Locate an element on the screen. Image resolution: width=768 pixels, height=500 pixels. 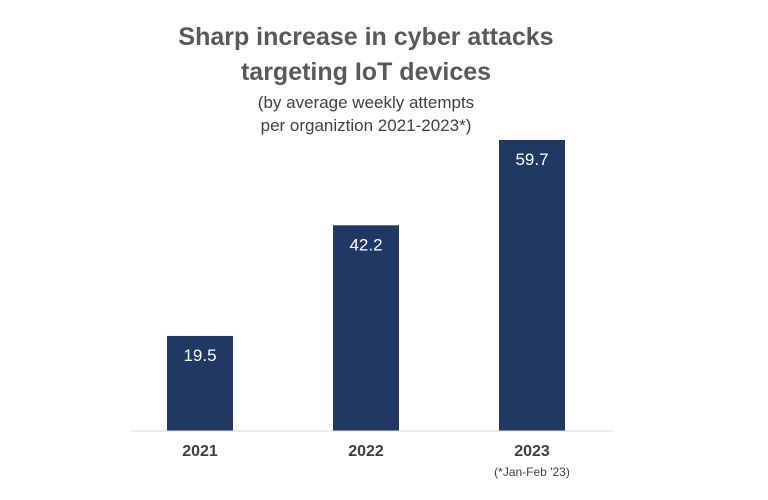
chart-title-line-1: Sharp increase in cyber attacks is located at coordinates (365, 37).